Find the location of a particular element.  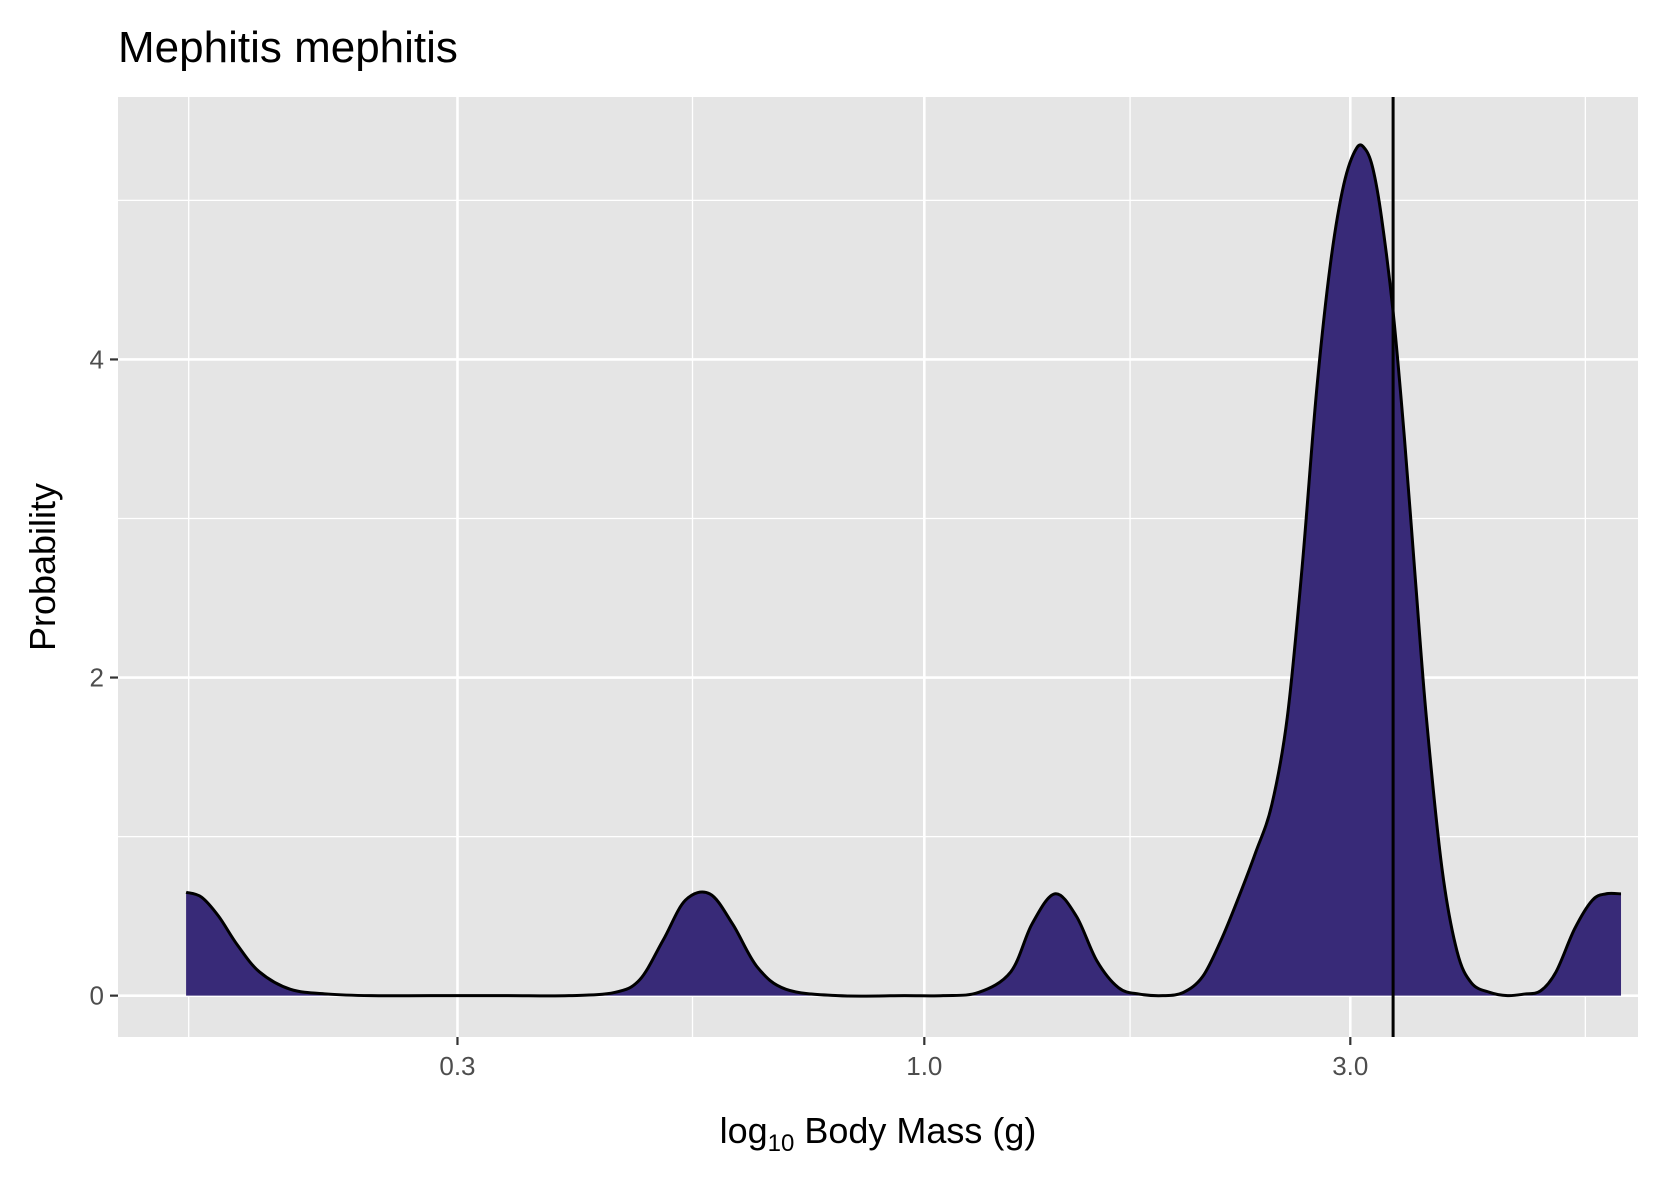

y-tick-label: 4 is located at coordinates (97, 359).